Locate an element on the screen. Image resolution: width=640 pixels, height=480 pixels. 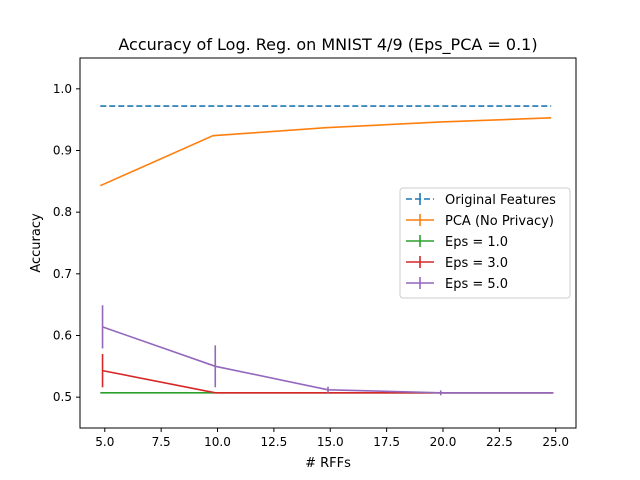
x-tick-label: 7.5 is located at coordinates (161, 442).